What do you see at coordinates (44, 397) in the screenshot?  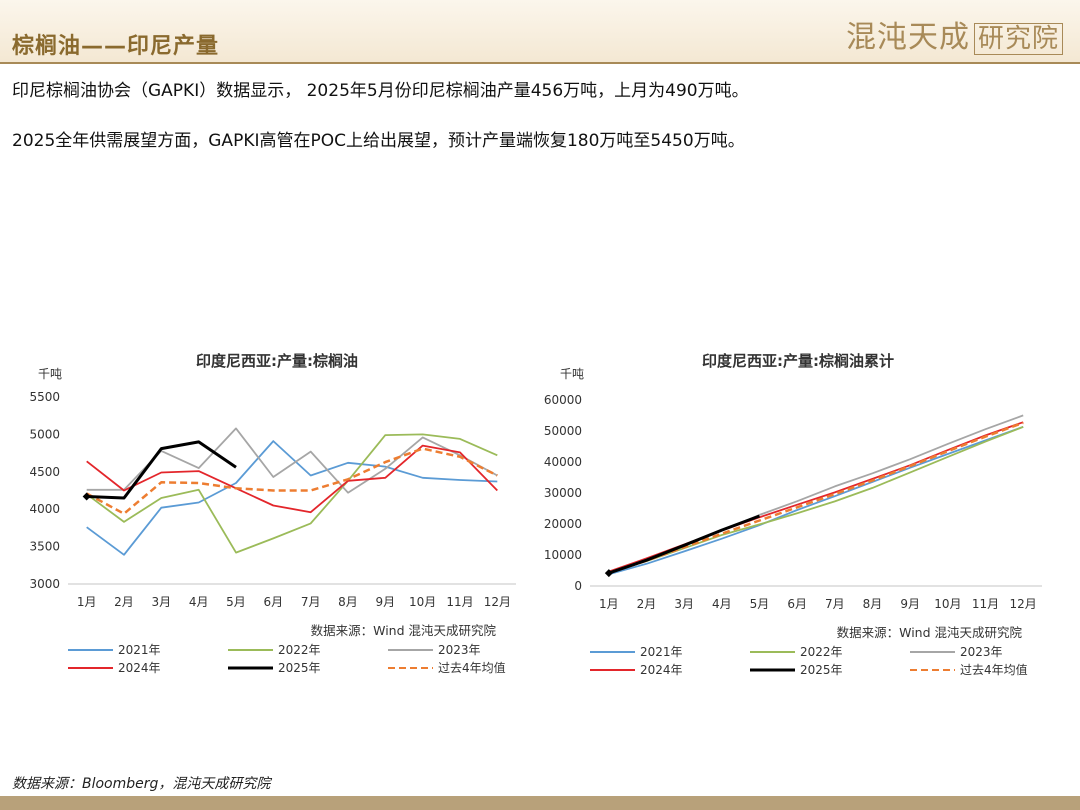 I see `y-tick-label: 5500` at bounding box center [44, 397].